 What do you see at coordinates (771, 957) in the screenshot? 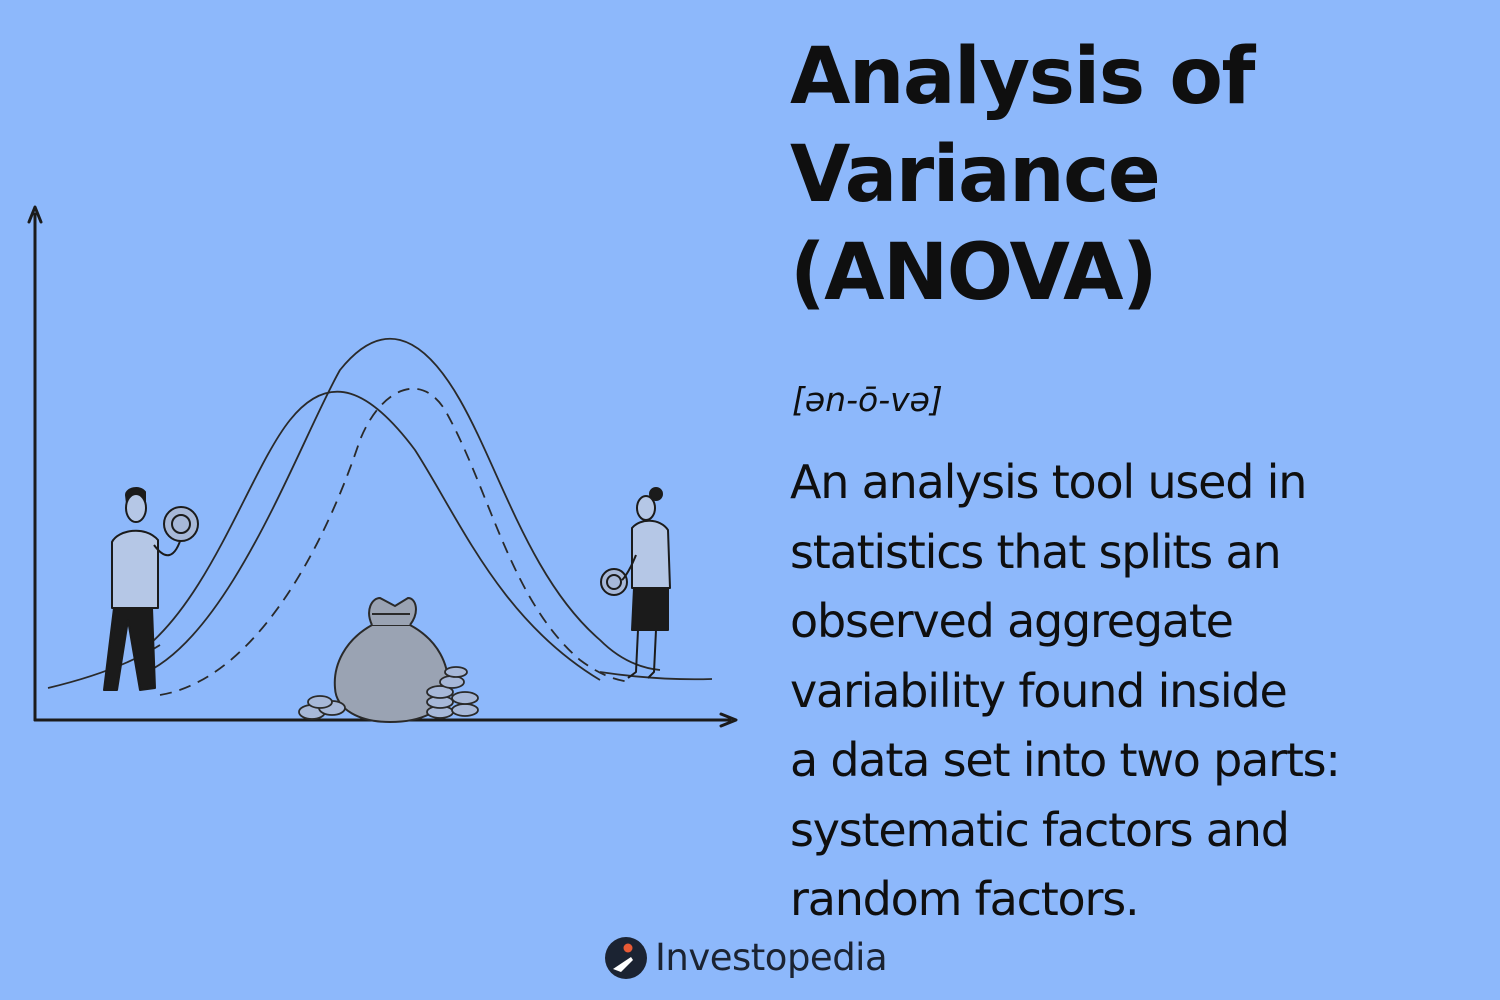
I see `brand-name: Investopedia` at bounding box center [771, 957].